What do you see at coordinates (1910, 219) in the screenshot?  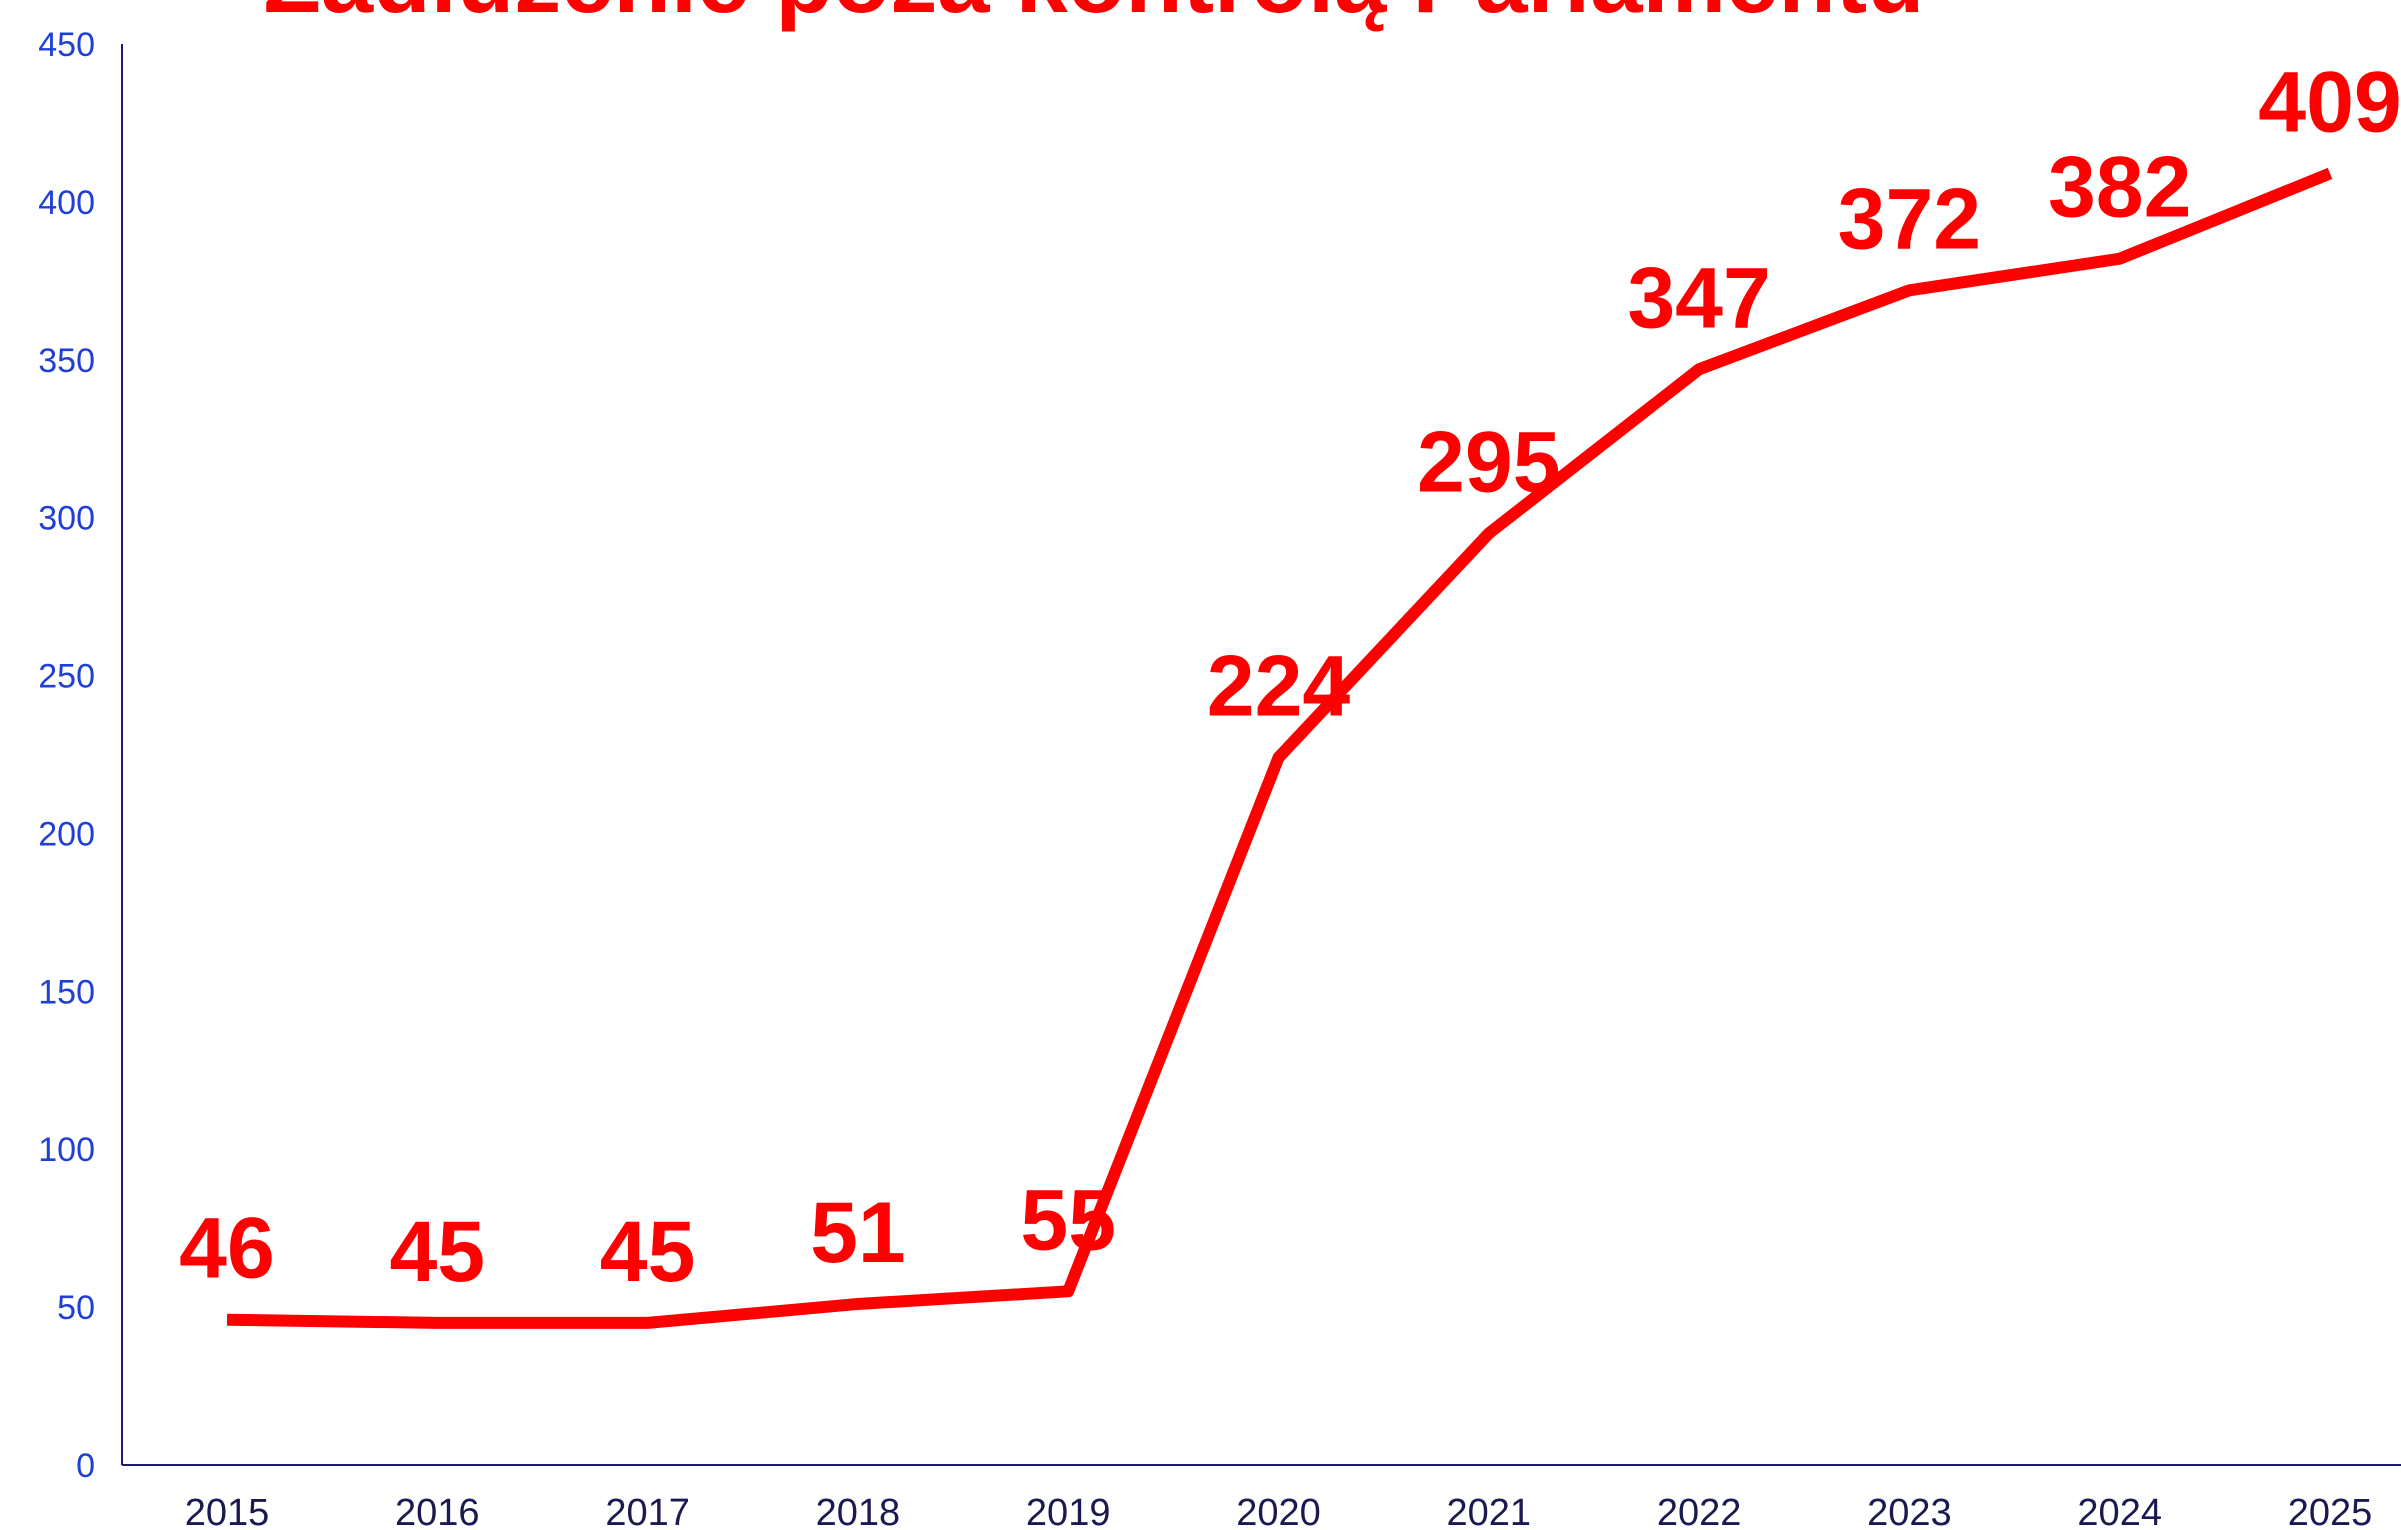 I see `data-label: 372` at bounding box center [1910, 219].